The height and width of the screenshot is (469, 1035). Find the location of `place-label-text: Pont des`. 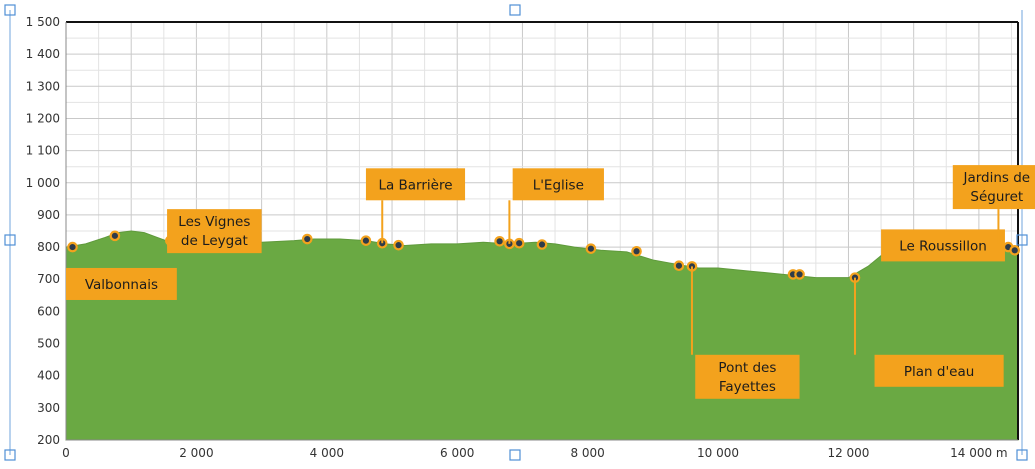

place-label-text: Pont des is located at coordinates (747, 368).